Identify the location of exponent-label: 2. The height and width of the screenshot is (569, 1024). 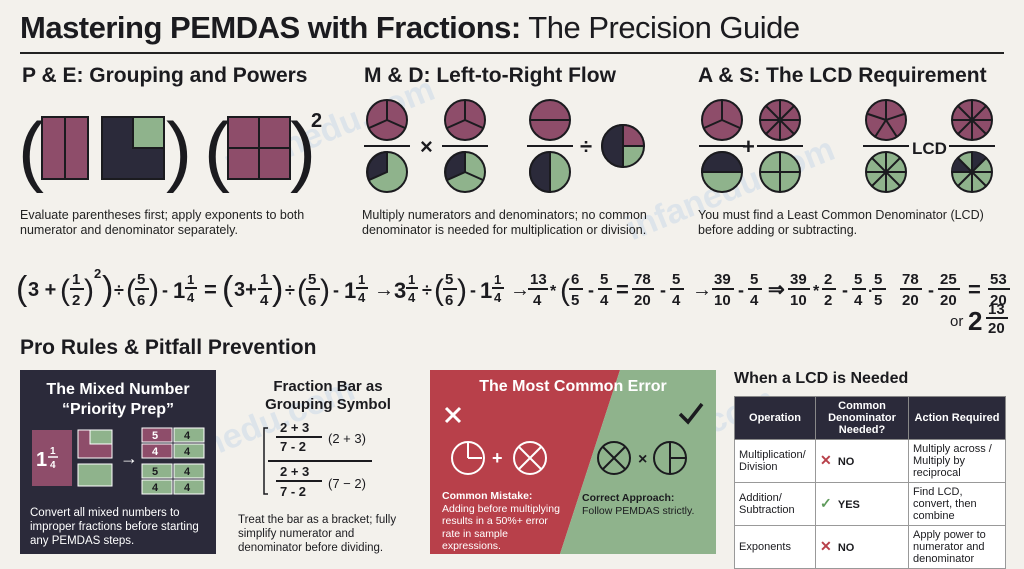
(316, 121).